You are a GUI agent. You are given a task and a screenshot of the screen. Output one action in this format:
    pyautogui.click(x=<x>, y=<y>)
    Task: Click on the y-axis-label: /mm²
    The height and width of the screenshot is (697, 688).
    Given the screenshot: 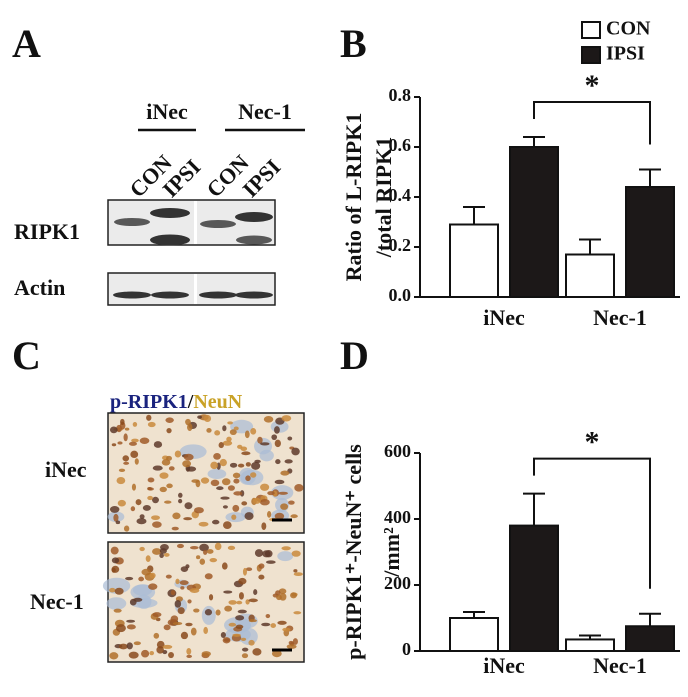 What is the action you would take?
    pyautogui.click(x=391, y=552)
    